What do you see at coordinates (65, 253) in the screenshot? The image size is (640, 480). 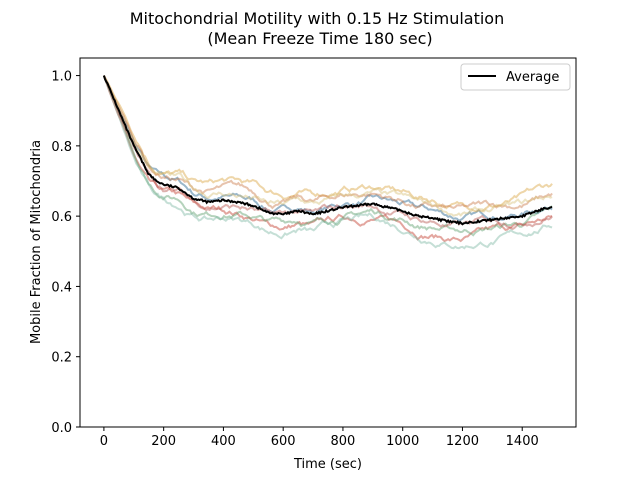 I see `y-axis-ticks: 0.0 0.2 0.4 0.6 0.8 1.0` at bounding box center [65, 253].